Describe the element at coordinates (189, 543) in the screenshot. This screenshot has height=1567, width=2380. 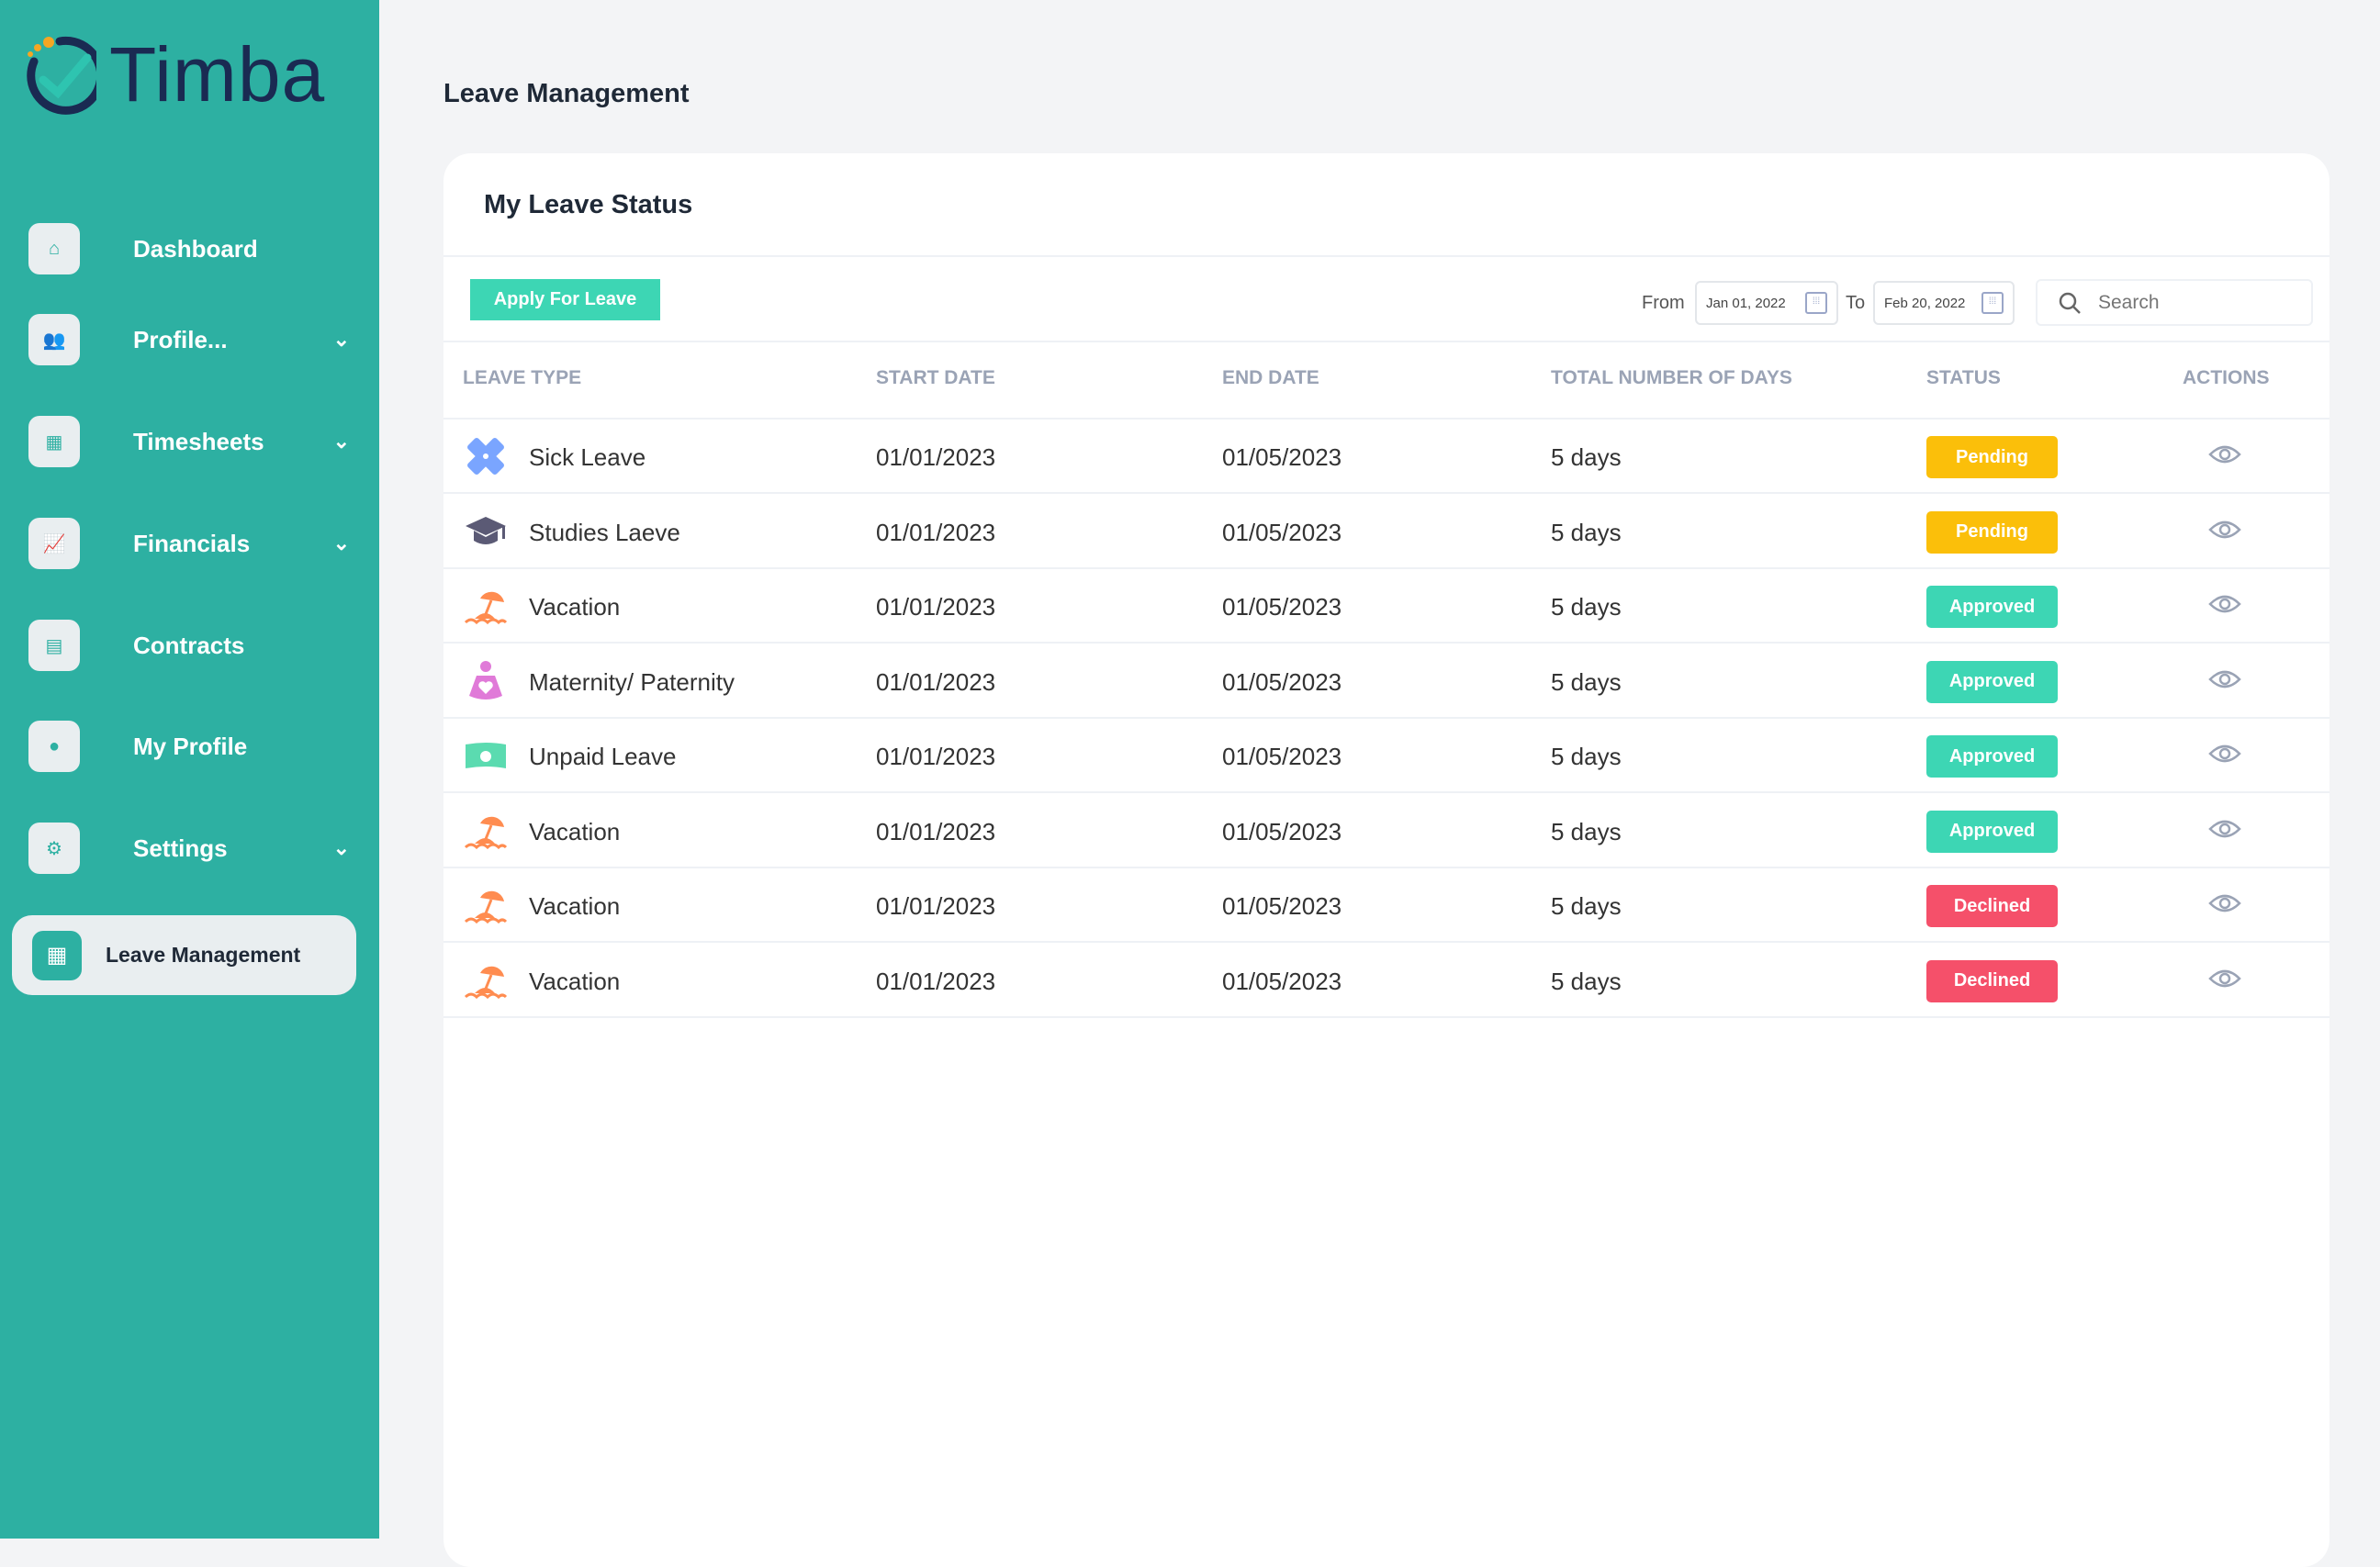
I see `sidebar-item-financials: 📈 Financials ⌄` at that location.